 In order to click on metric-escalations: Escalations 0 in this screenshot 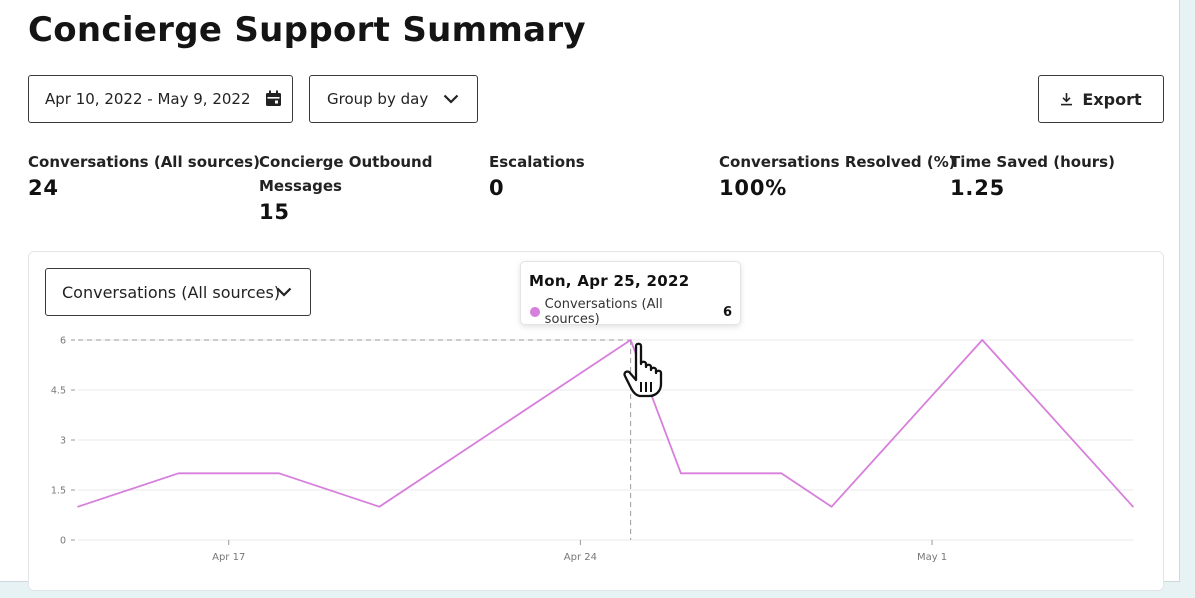, I will do `click(537, 176)`.